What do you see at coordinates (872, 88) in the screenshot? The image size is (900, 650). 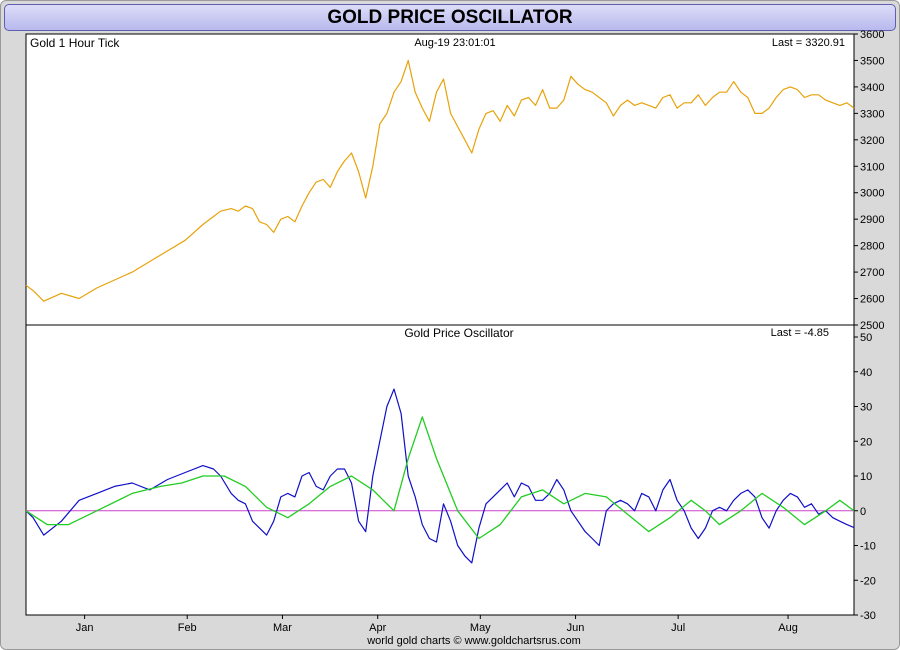 I see `price-y-tick-label: 3400` at bounding box center [872, 88].